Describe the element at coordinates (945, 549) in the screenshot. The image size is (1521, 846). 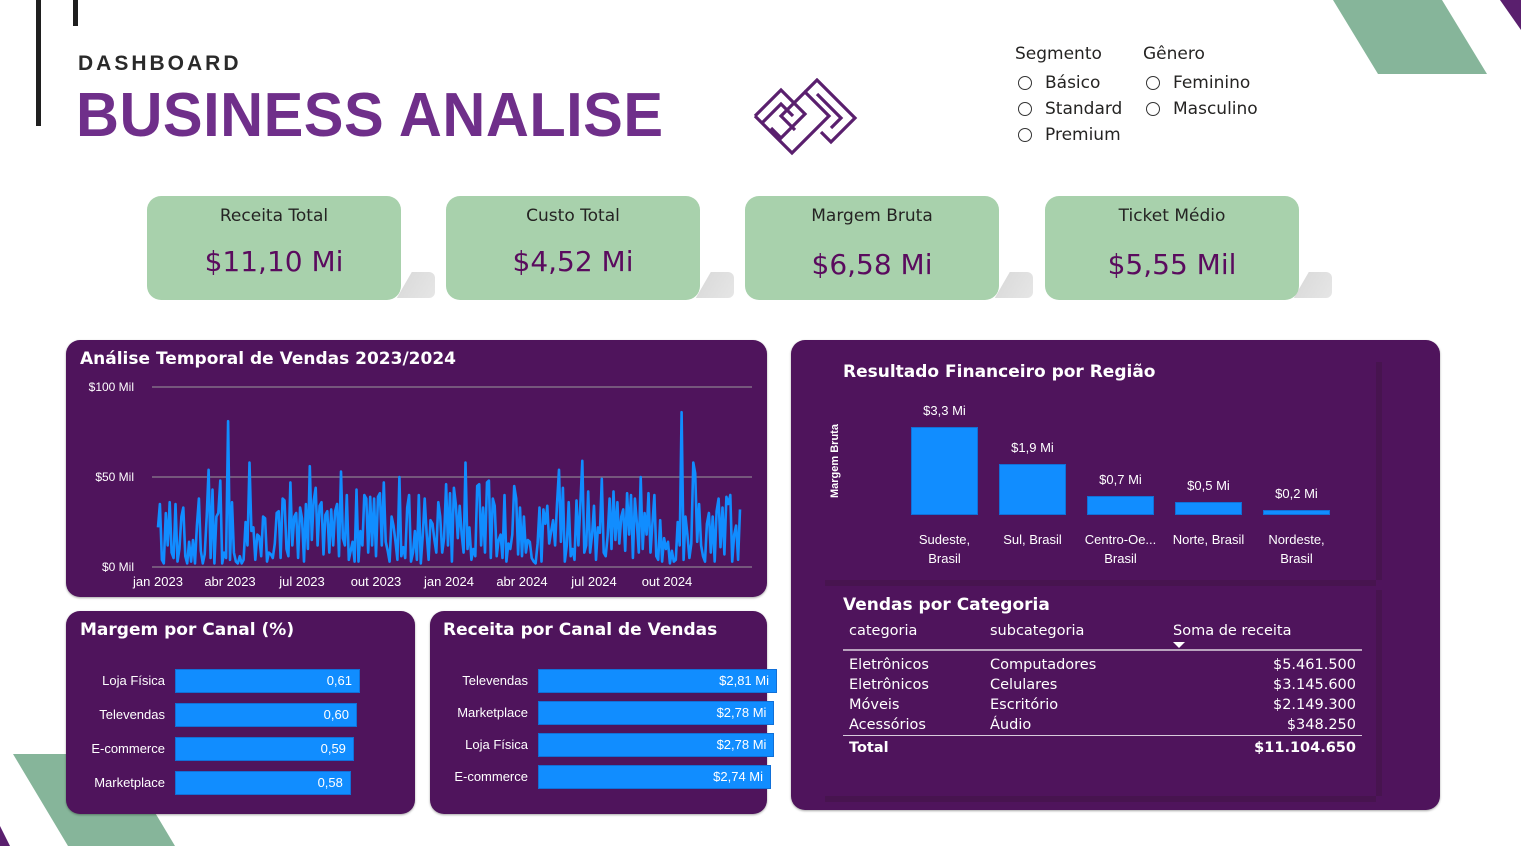
I see `bar-category-label: Sudeste, Brasil` at that location.